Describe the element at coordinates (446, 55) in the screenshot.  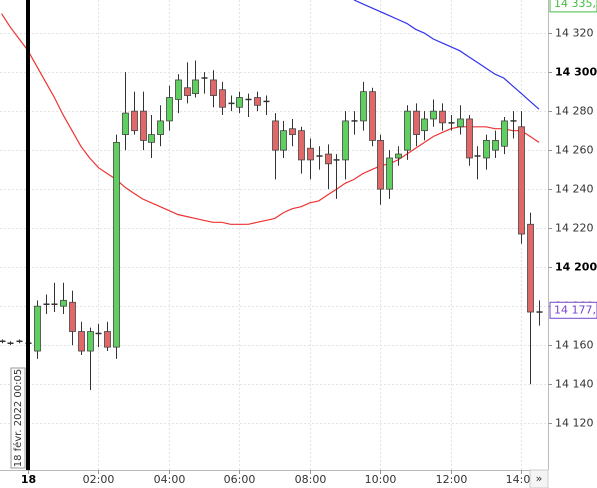
I see `moving-average-line` at that location.